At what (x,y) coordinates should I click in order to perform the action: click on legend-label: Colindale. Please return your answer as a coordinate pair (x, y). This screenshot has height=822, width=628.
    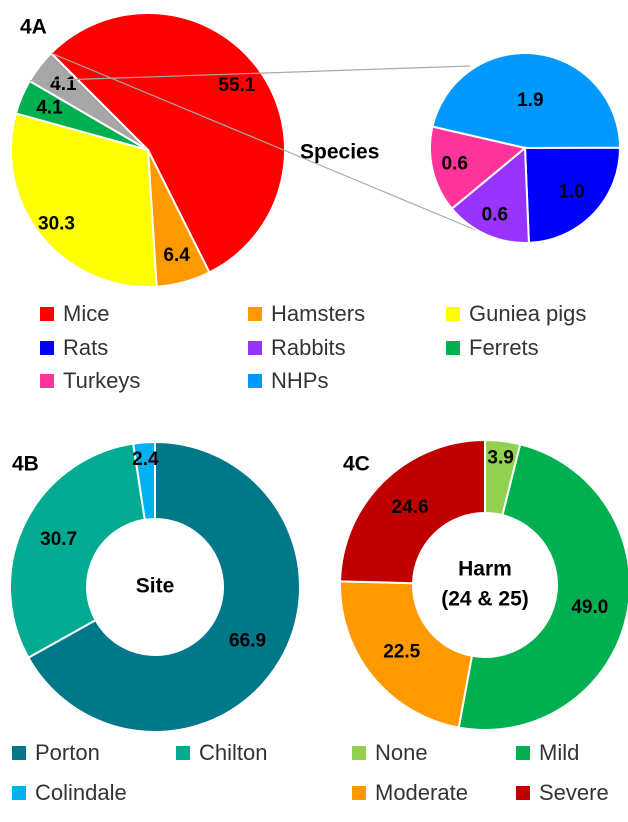
    Looking at the image, I should click on (81, 792).